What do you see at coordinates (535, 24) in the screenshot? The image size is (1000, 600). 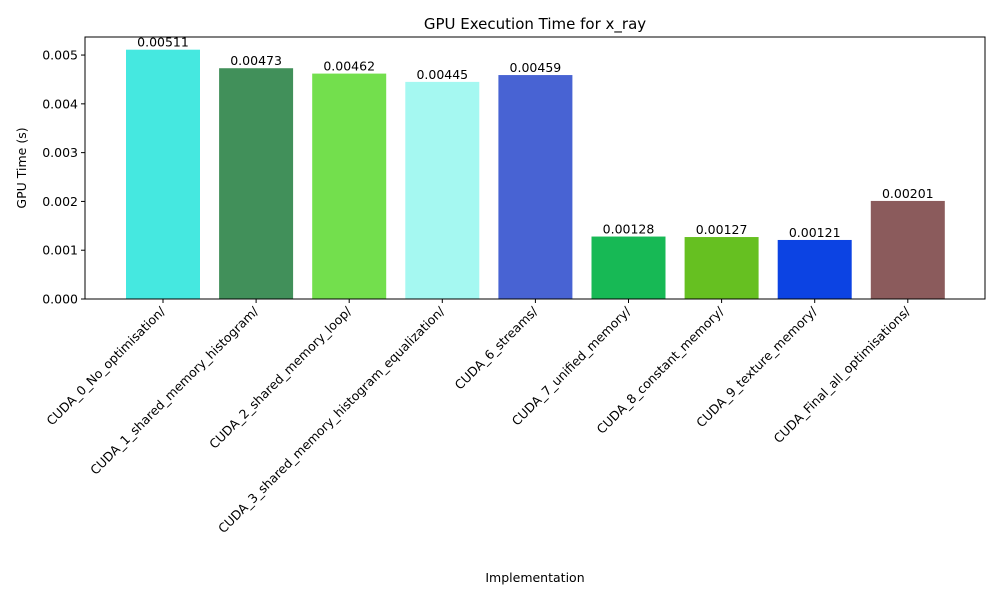 I see `chart-title: GPU Execution Time for x_ray` at bounding box center [535, 24].